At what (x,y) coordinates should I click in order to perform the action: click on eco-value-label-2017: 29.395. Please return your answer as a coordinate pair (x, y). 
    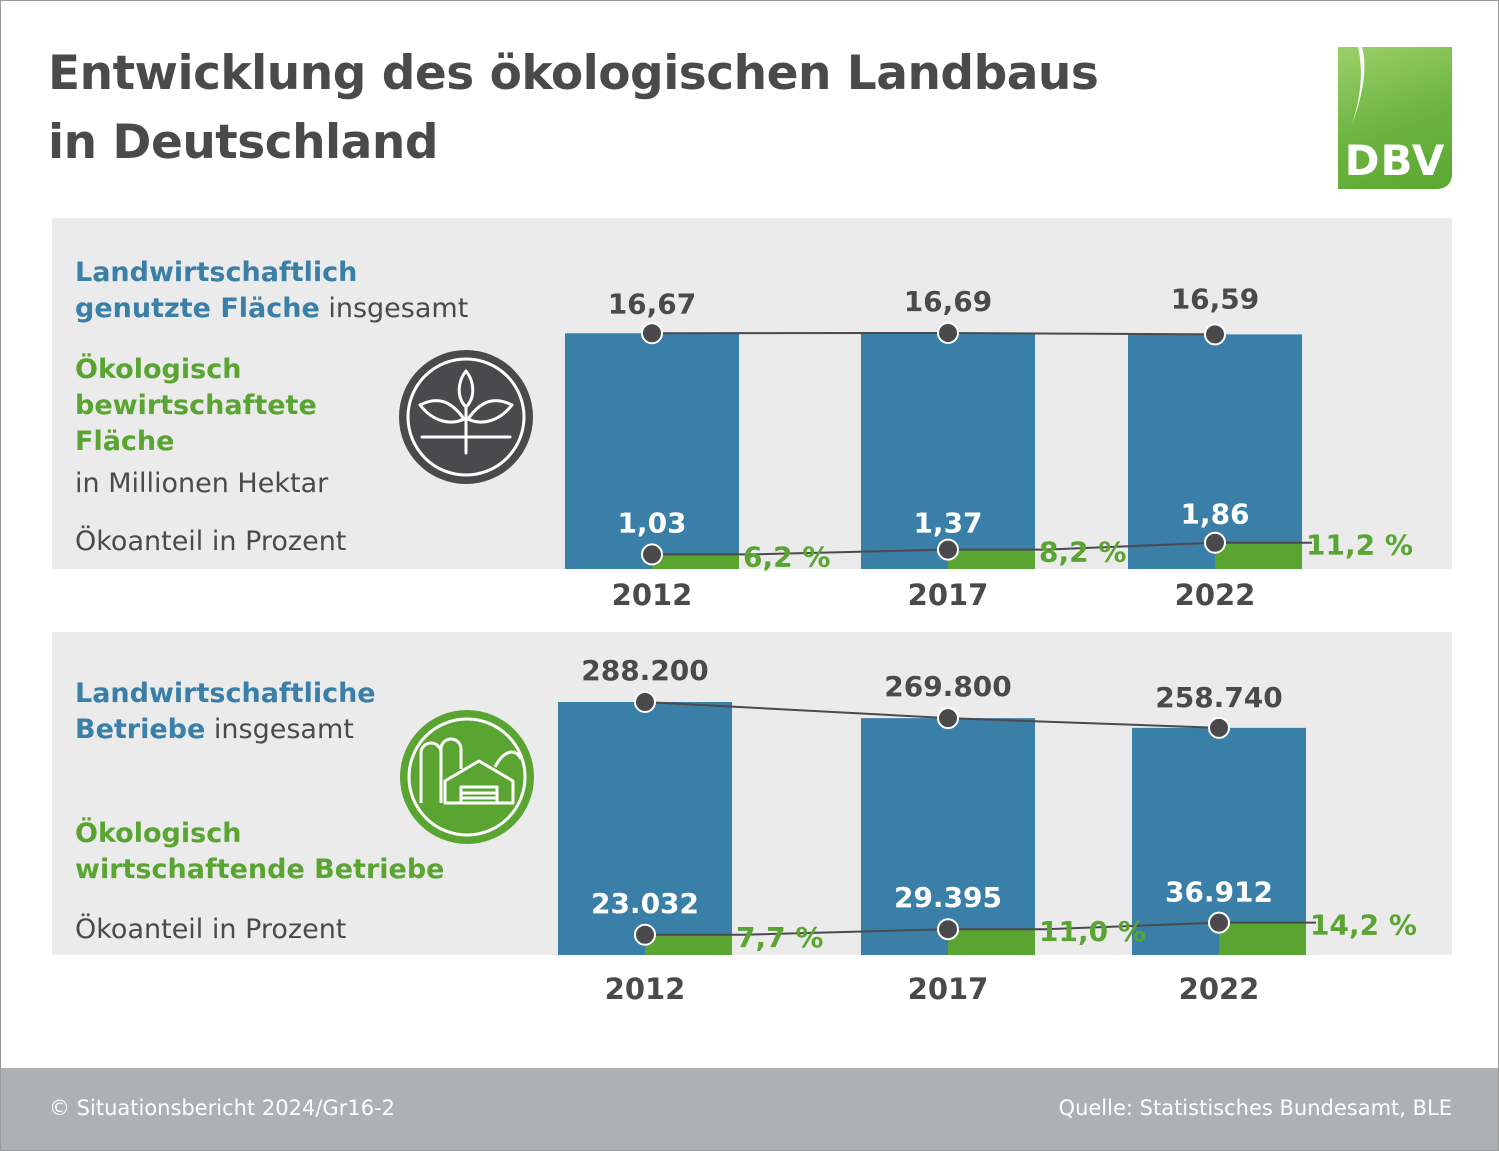
    Looking at the image, I should click on (948, 897).